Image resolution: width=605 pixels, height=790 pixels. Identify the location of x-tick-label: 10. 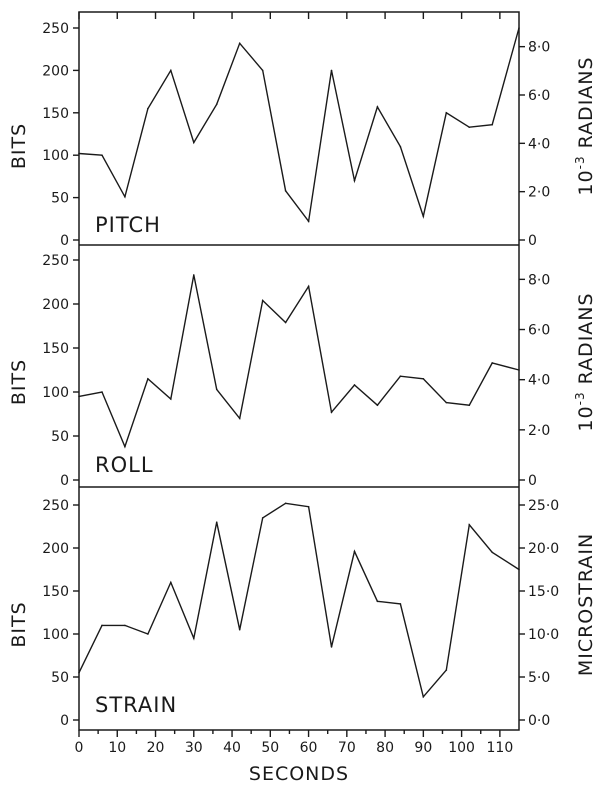
(117, 748).